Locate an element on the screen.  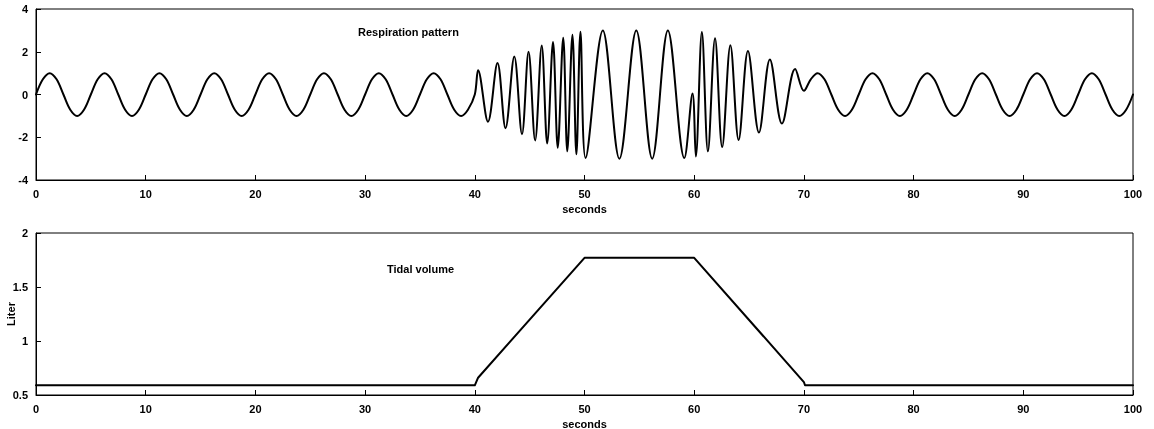
y-tick-label: 4 is located at coordinates (25, 9).